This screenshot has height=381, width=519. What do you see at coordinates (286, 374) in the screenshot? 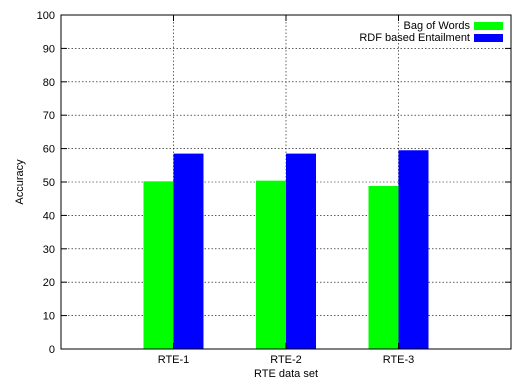
I see `x-axis-label: RTE data set` at bounding box center [286, 374].